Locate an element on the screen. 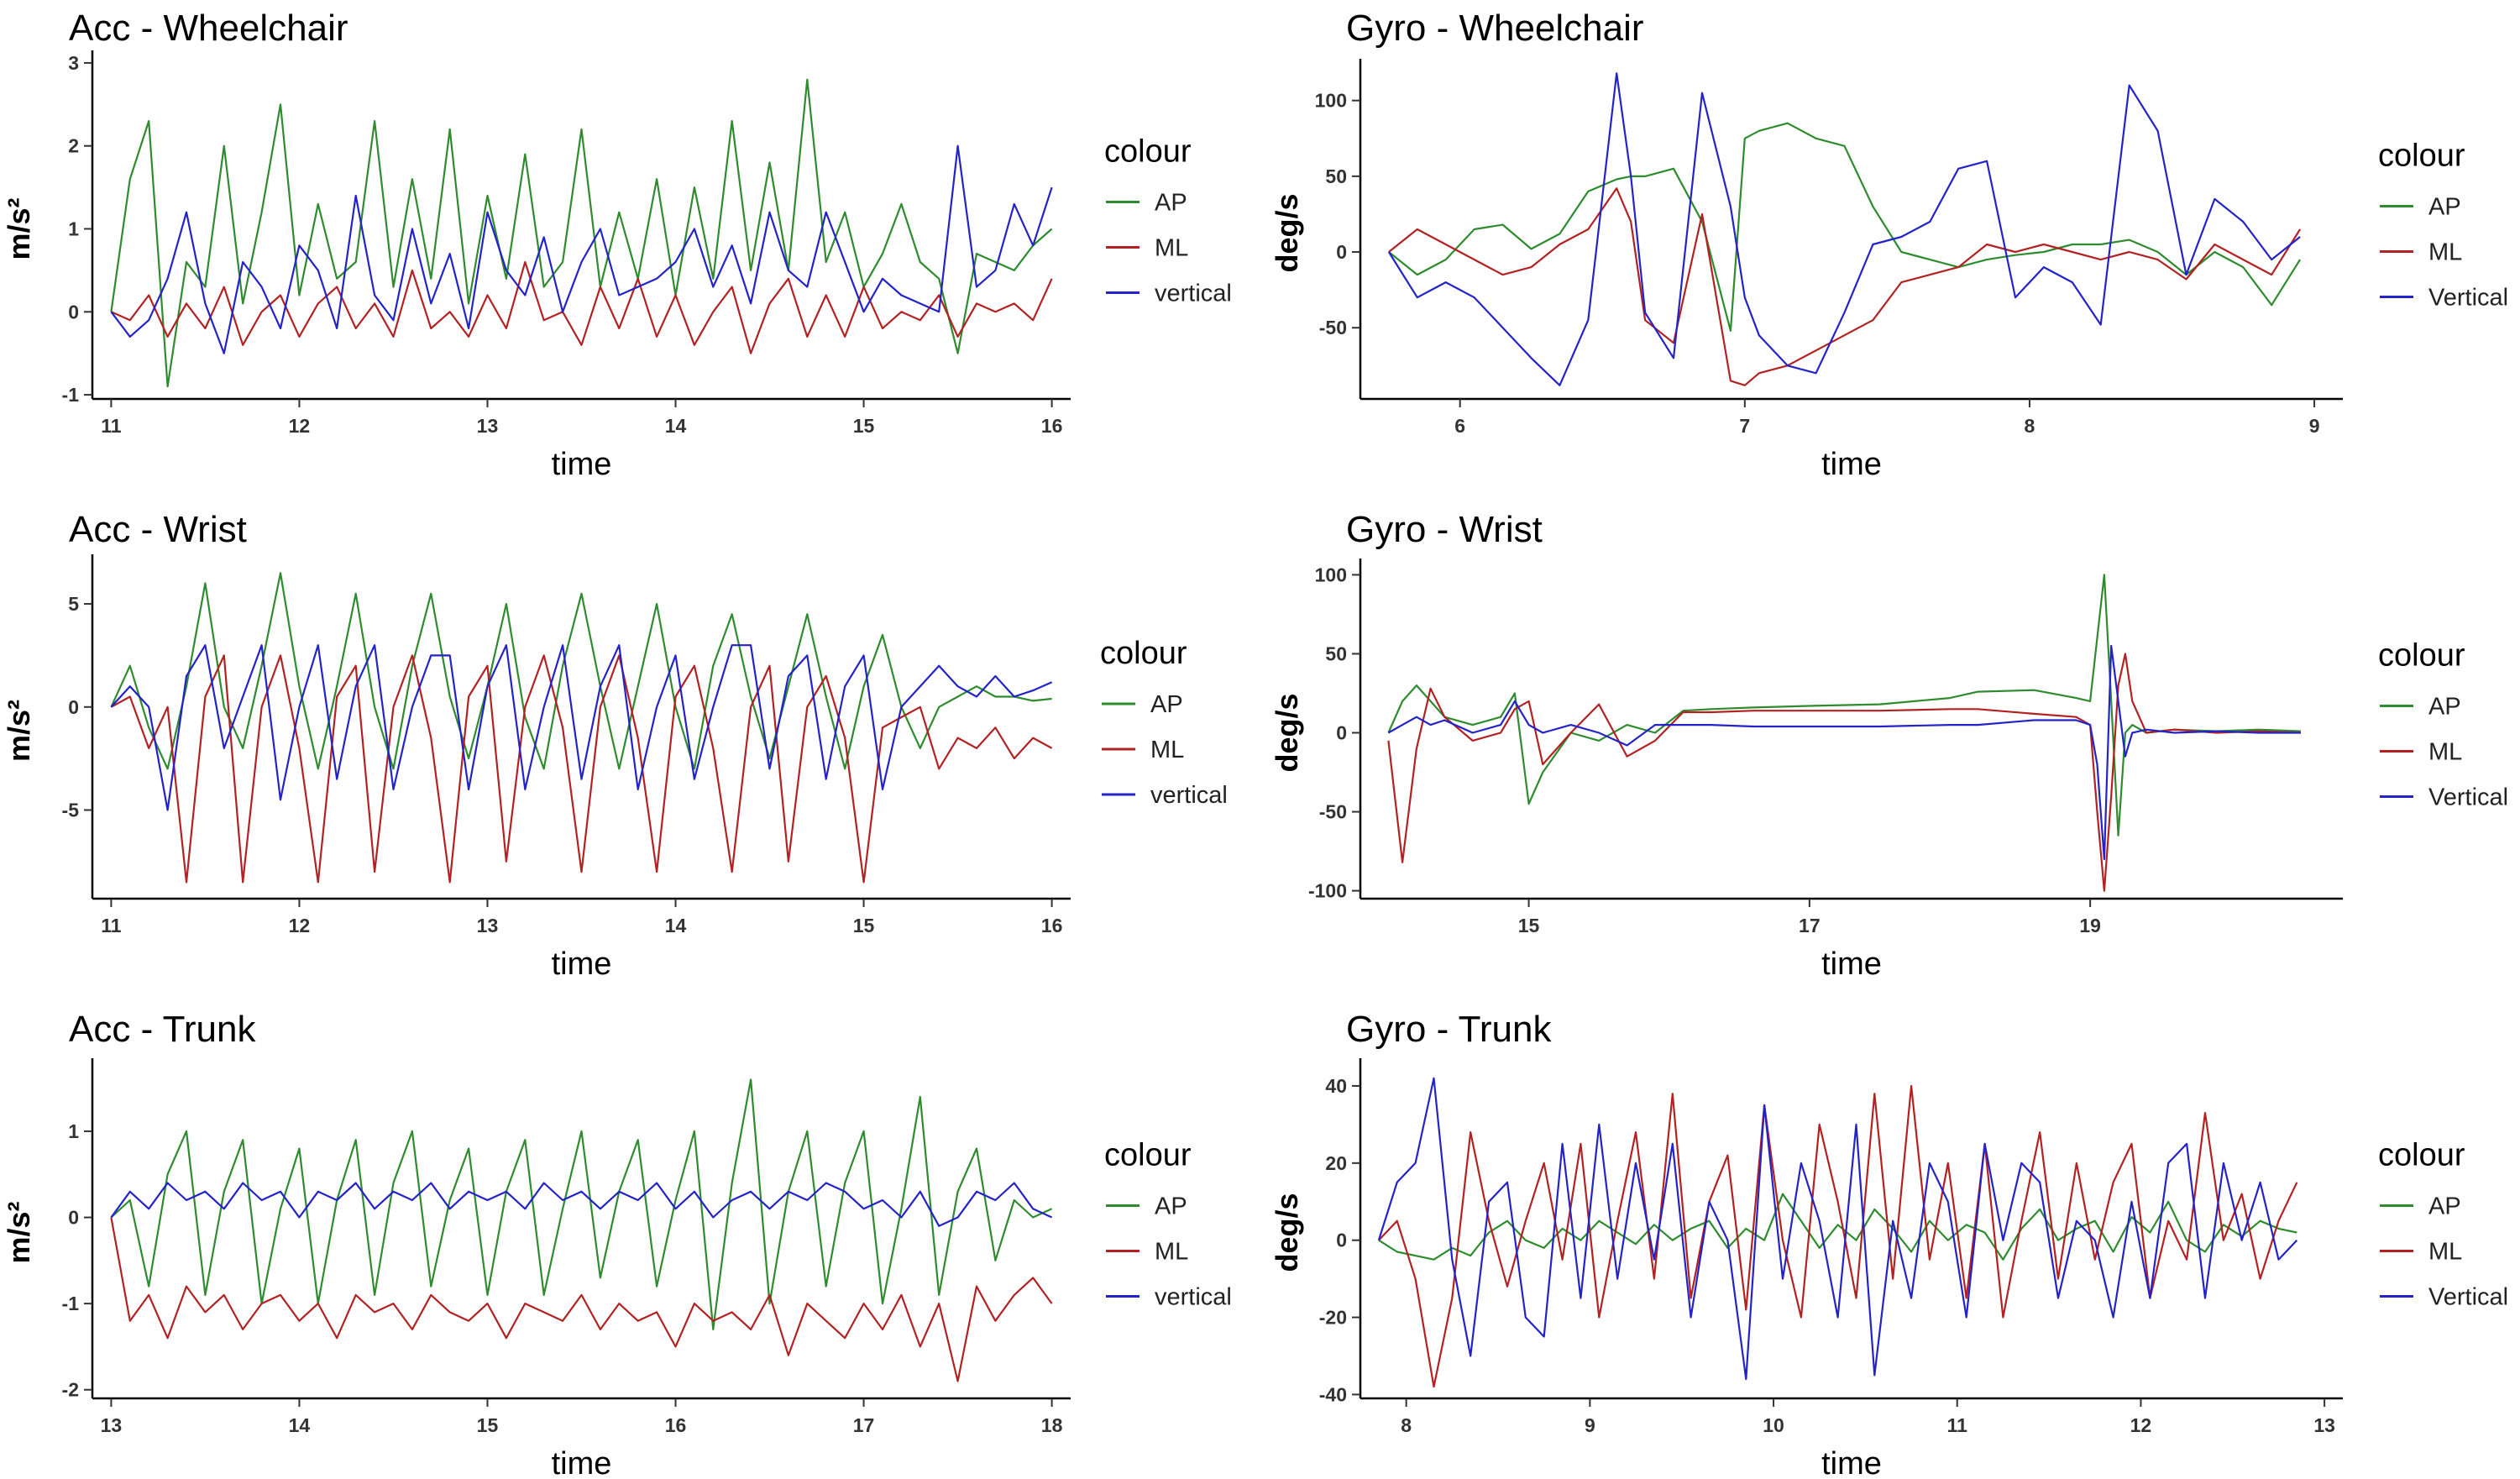 This screenshot has width=2520, height=1479. y-tick-label: 3 is located at coordinates (73, 63).